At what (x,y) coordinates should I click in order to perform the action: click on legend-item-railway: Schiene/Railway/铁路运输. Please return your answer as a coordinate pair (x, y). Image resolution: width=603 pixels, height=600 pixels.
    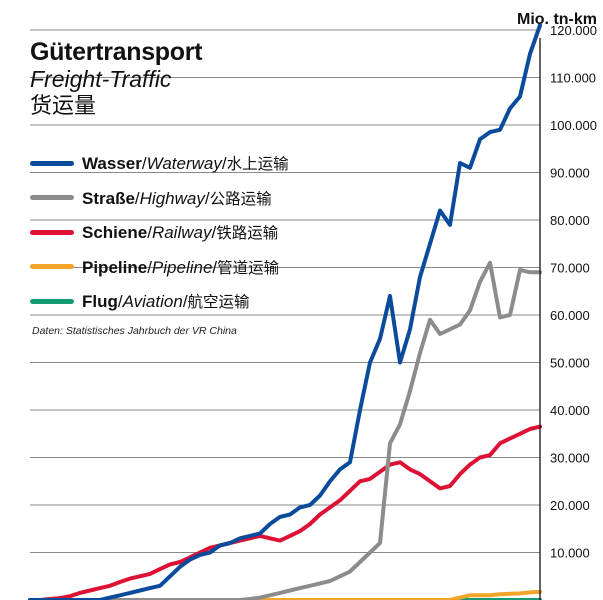
    Looking at the image, I should click on (159, 232).